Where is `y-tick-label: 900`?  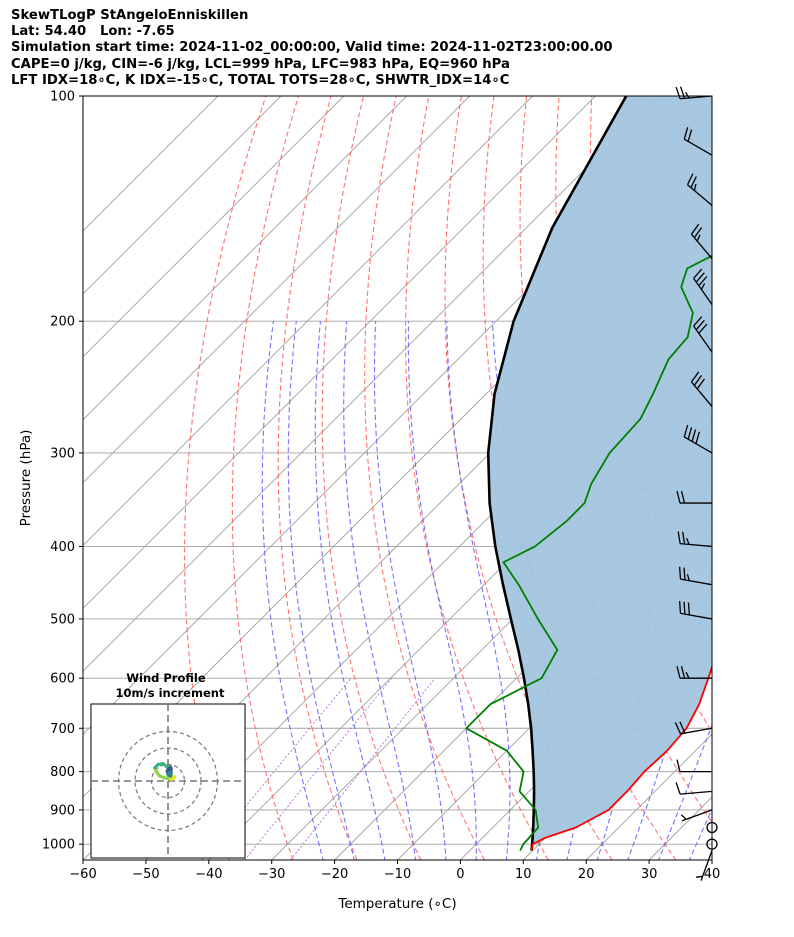
y-tick-label: 900 is located at coordinates (62, 810).